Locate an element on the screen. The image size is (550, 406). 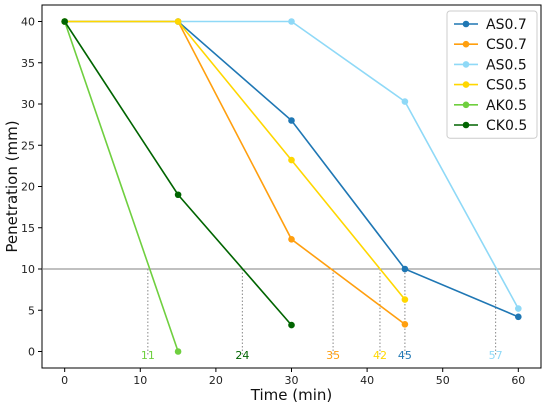
legend-label-CS0.5: CS0.5 is located at coordinates (506, 86).